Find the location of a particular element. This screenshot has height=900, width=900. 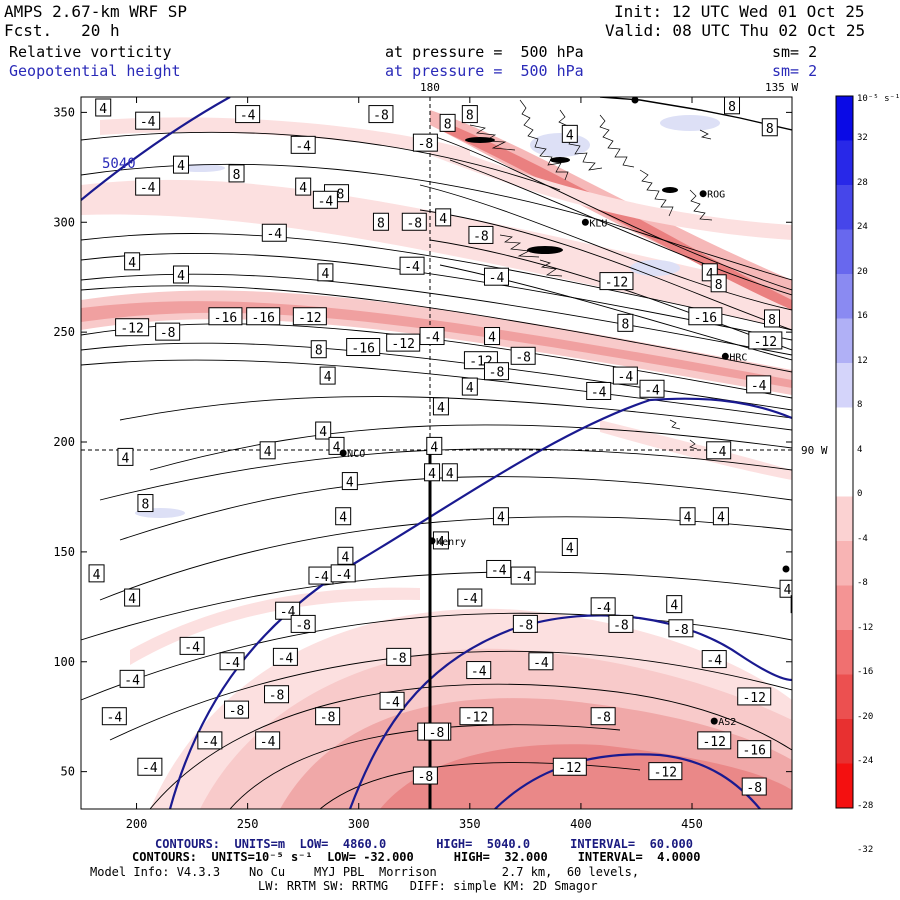

pressure-level-1: at pressure = 500 hPa is located at coordinates (484, 52).